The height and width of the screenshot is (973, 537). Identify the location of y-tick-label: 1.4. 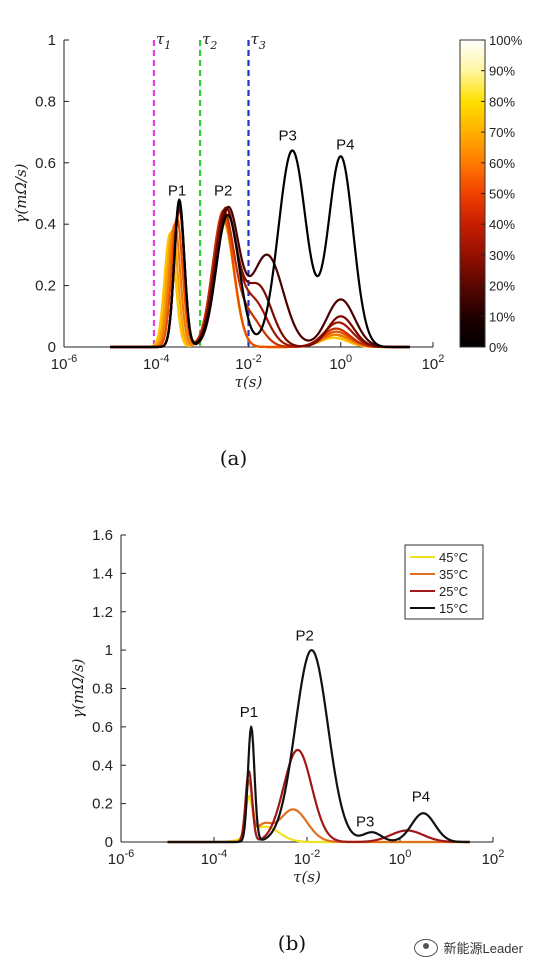
(102, 573).